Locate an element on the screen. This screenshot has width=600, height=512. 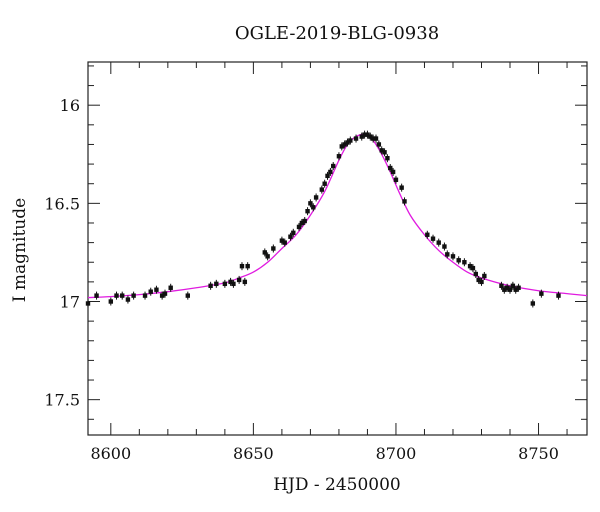
x-tick-label: 8750 is located at coordinates (538, 453).